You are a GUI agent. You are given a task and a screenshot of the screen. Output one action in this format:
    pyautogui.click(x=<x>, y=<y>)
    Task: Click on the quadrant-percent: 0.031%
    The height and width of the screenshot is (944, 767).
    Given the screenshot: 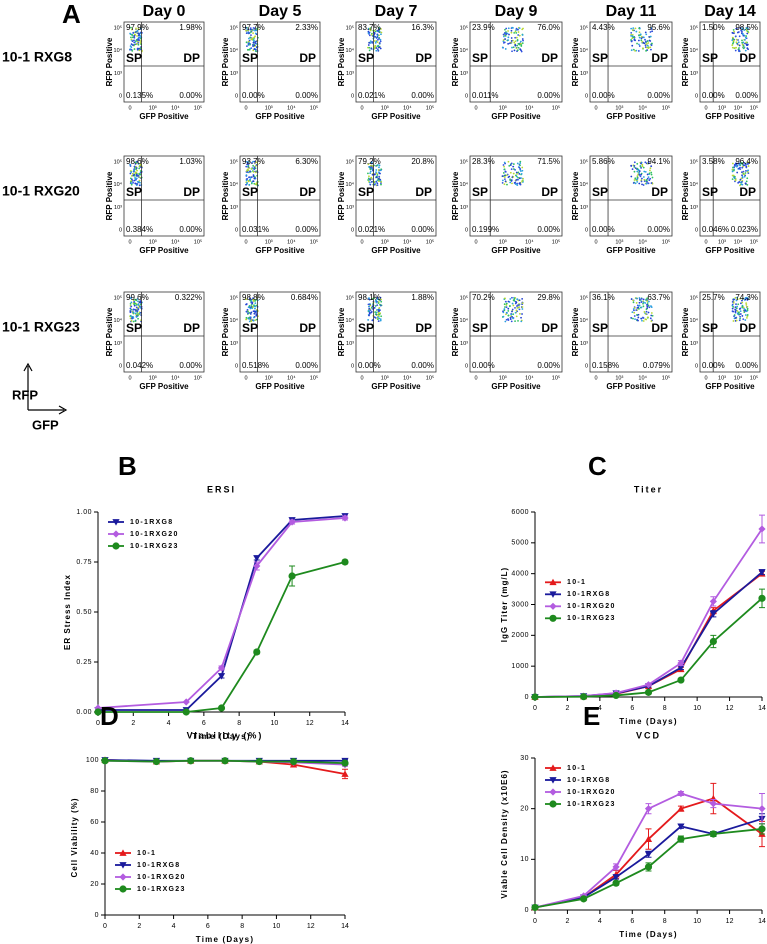 What is the action you would take?
    pyautogui.click(x=255, y=229)
    